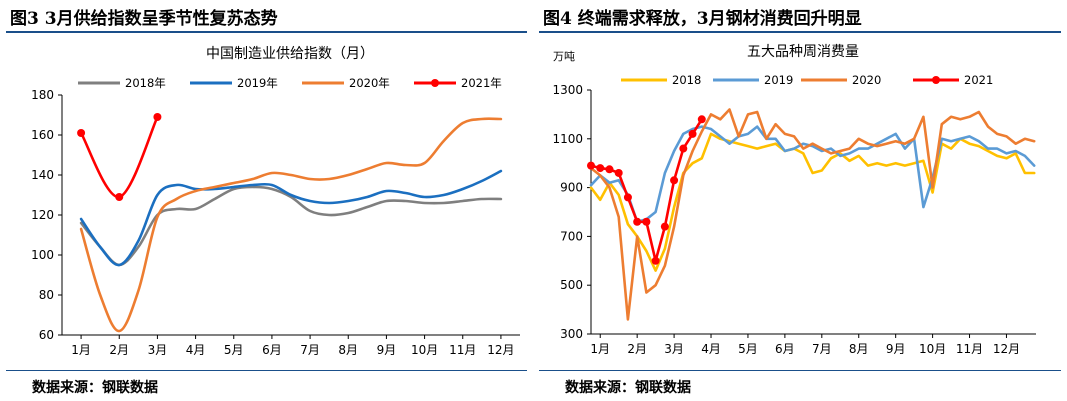  Describe the element at coordinates (42, 175) in the screenshot. I see `y-tick-label: 140` at that location.